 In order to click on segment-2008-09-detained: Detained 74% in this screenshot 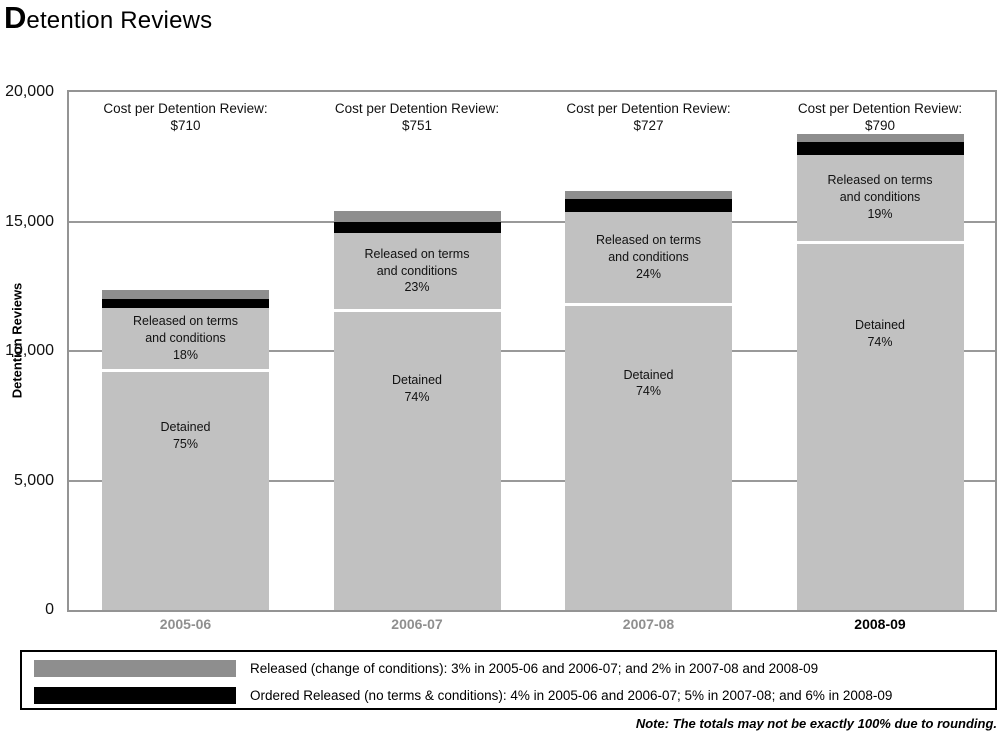, I will do `click(880, 426)`.